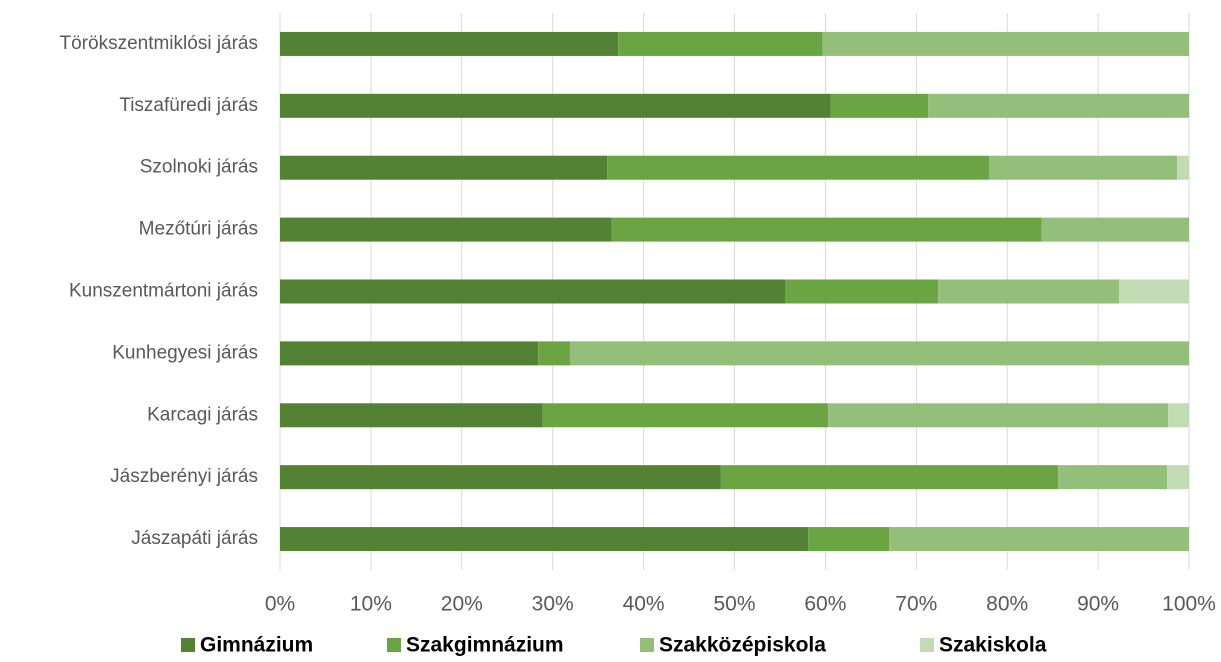  Describe the element at coordinates (163, 291) in the screenshot. I see `y-tick-label: Kunszentmártoni járás` at that location.